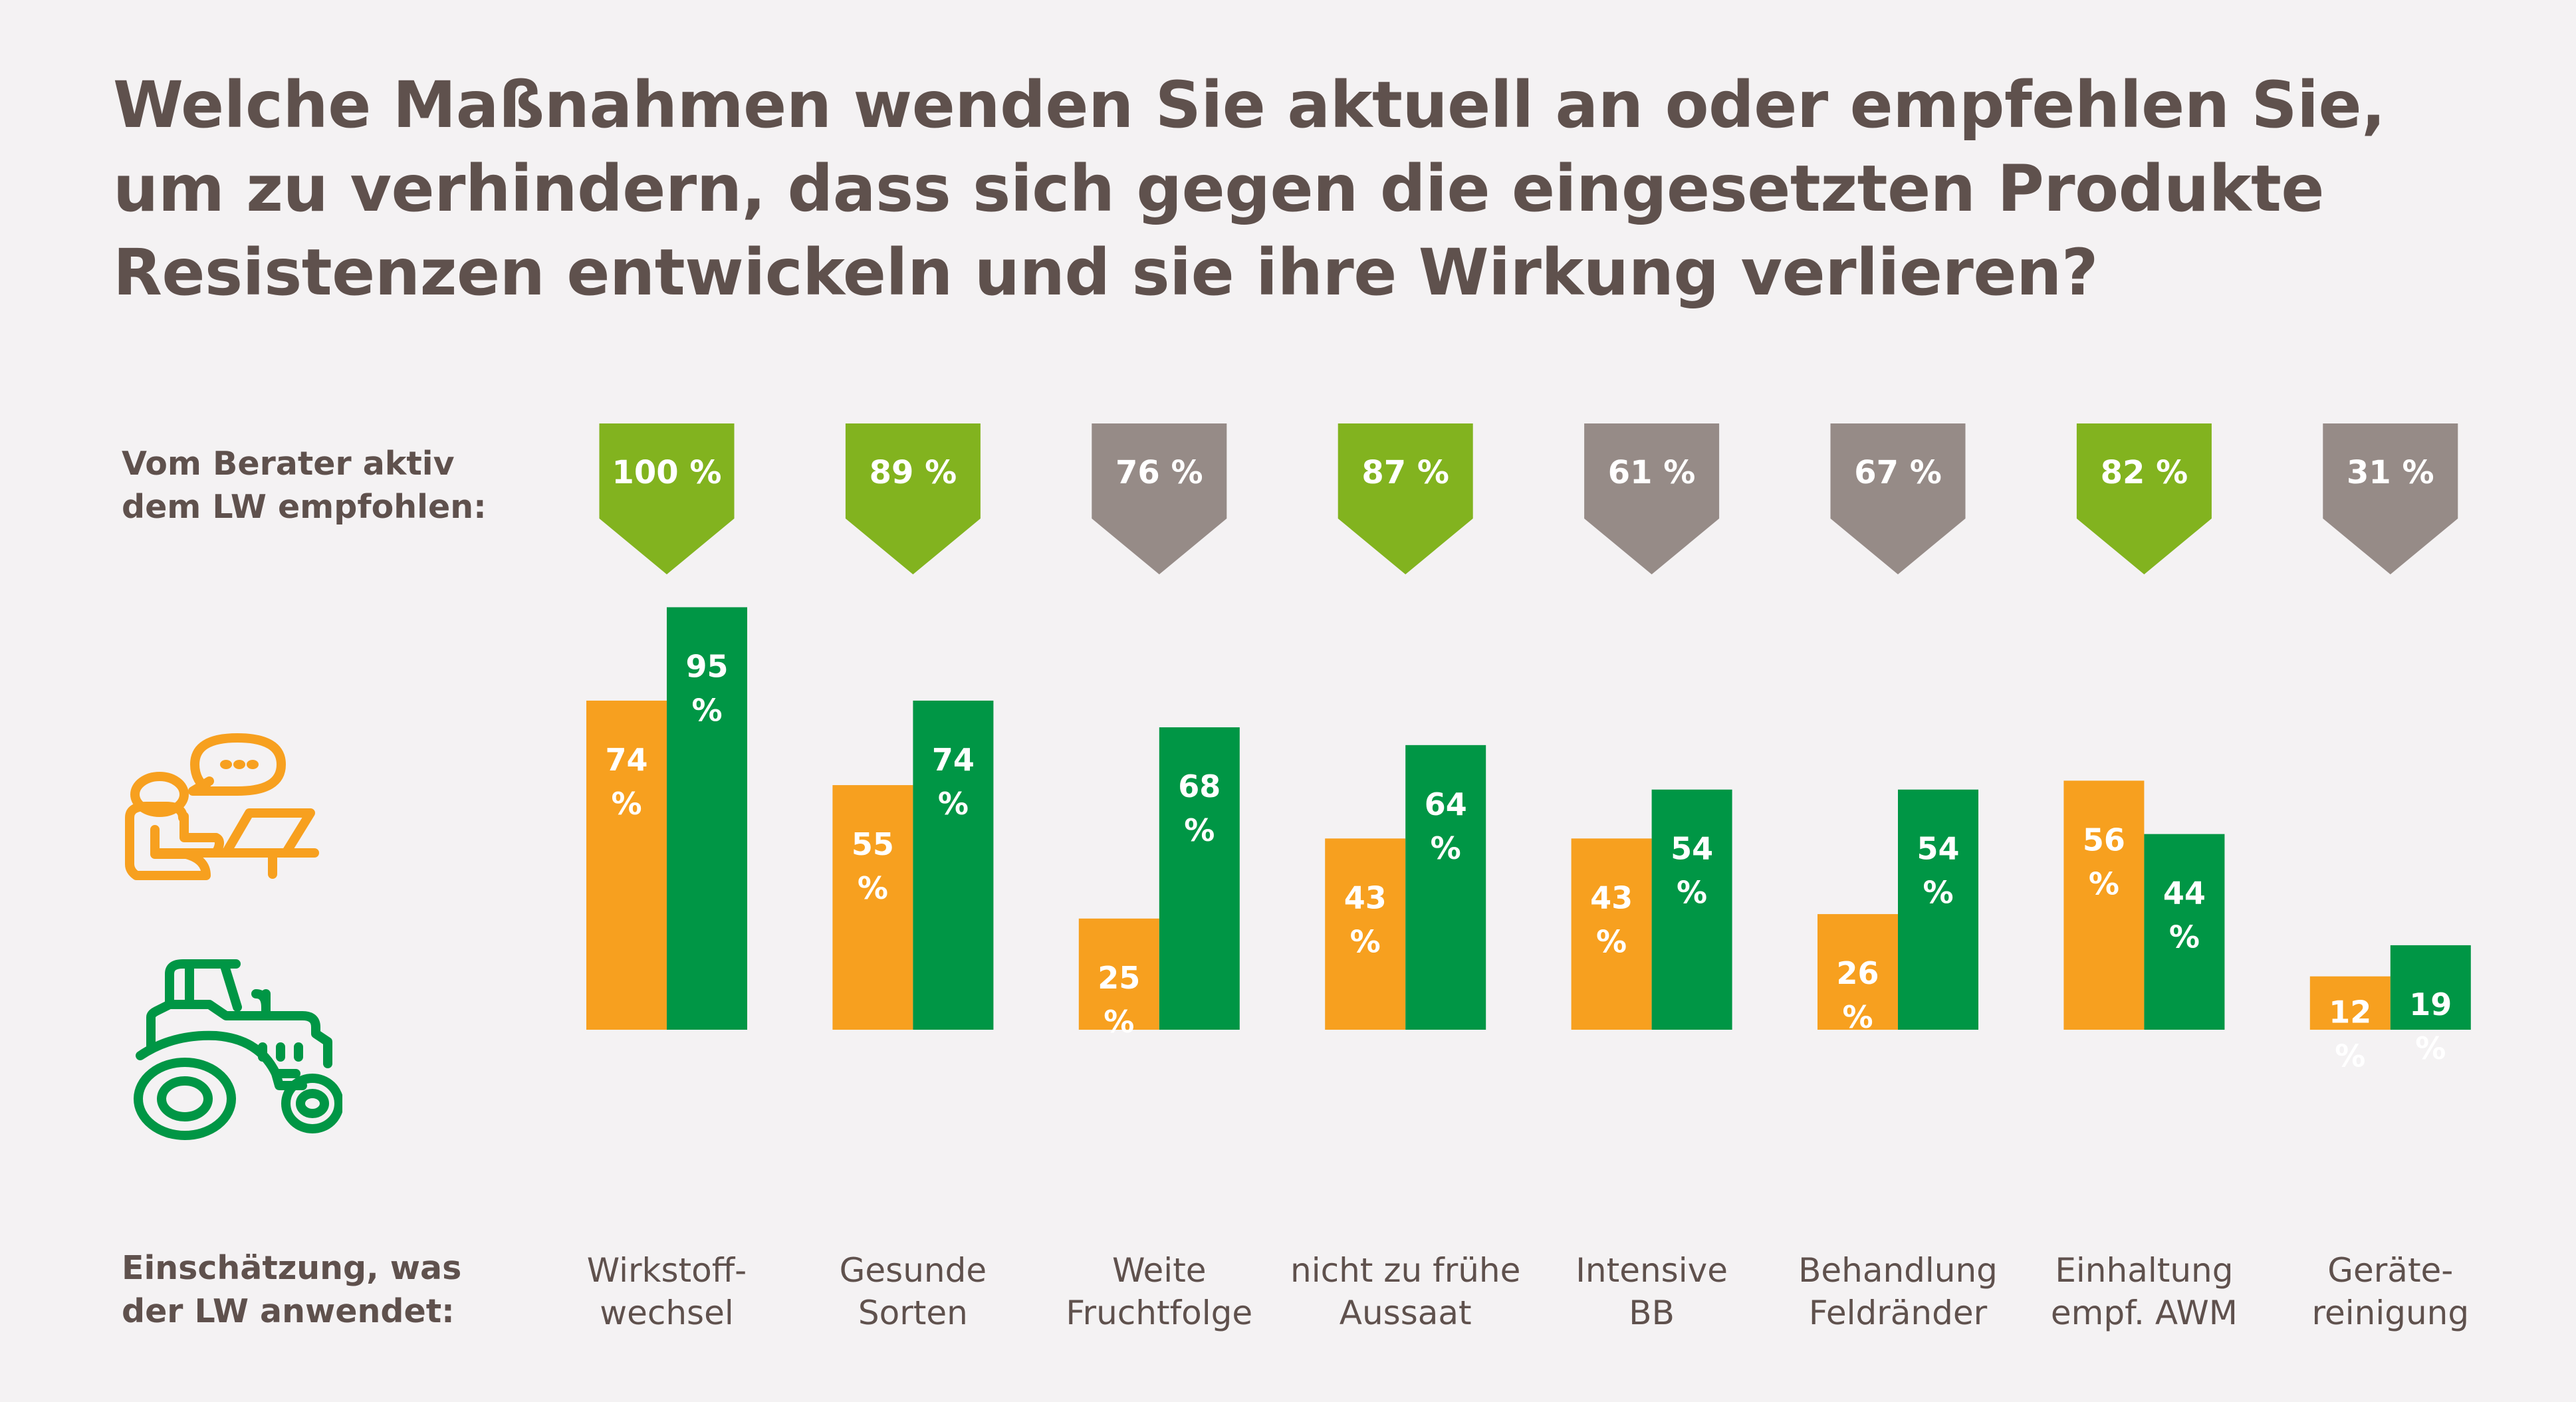 The image size is (2576, 1402). I want to click on recommended-label-line-2: dem LW empfohlen:, so click(304, 507).